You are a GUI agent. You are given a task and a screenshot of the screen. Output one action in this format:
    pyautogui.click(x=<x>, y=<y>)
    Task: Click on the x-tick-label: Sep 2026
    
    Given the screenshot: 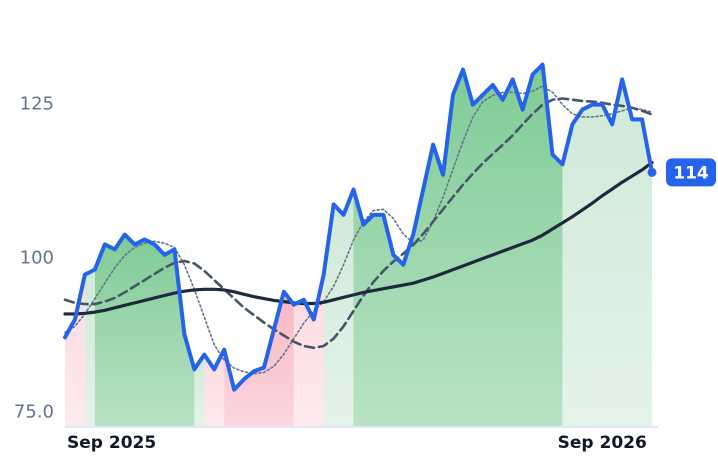 What is the action you would take?
    pyautogui.click(x=602, y=443)
    